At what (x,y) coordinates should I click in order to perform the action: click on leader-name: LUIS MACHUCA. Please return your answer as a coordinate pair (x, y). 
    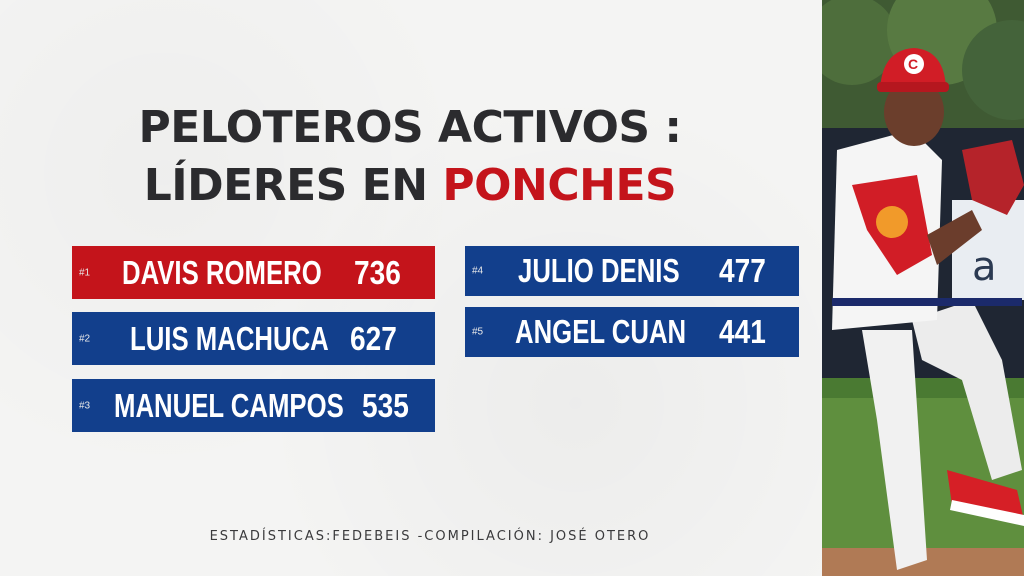
    Looking at the image, I should click on (229, 338).